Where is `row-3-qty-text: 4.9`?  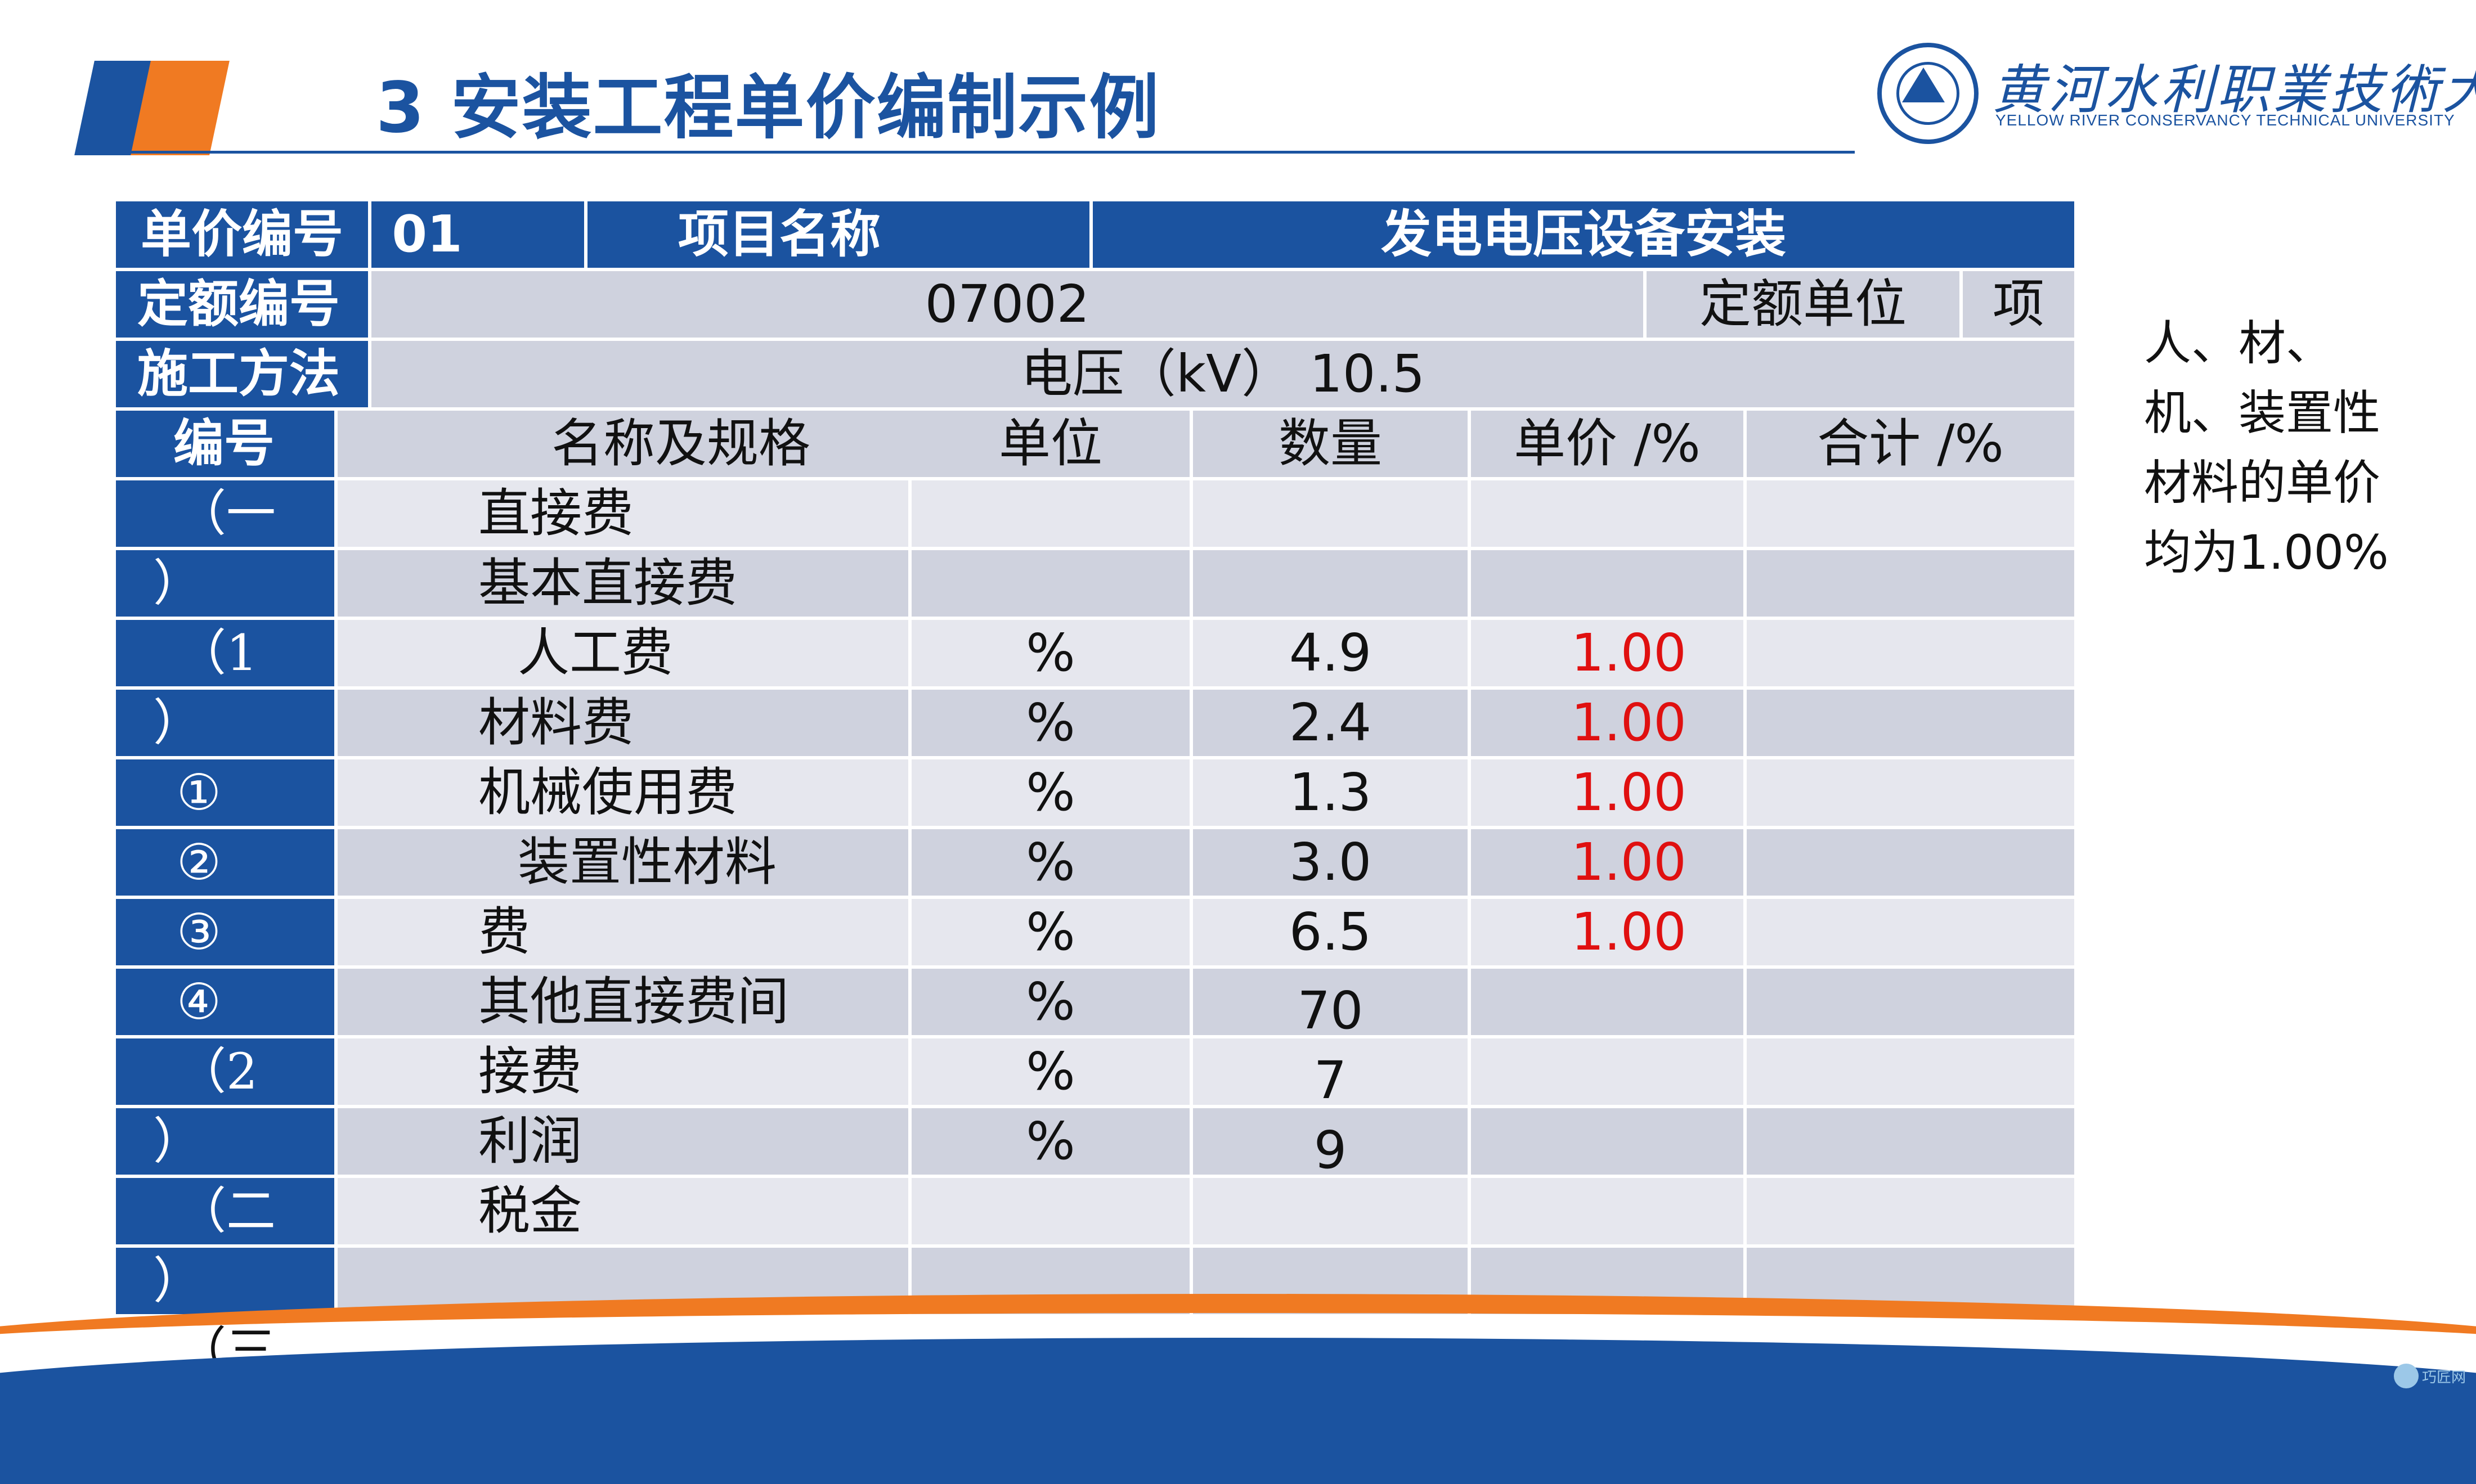
row-3-qty-text: 4.9 is located at coordinates (1331, 653).